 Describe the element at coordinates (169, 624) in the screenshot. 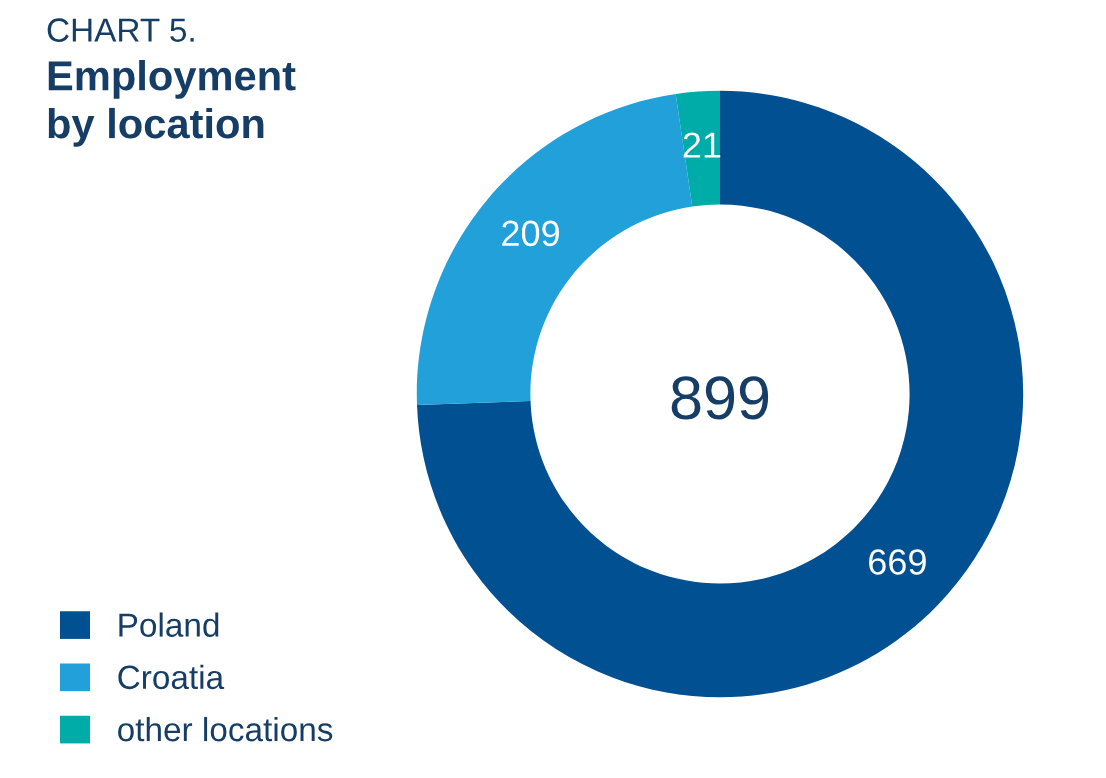

I see `legend-label: Poland` at that location.